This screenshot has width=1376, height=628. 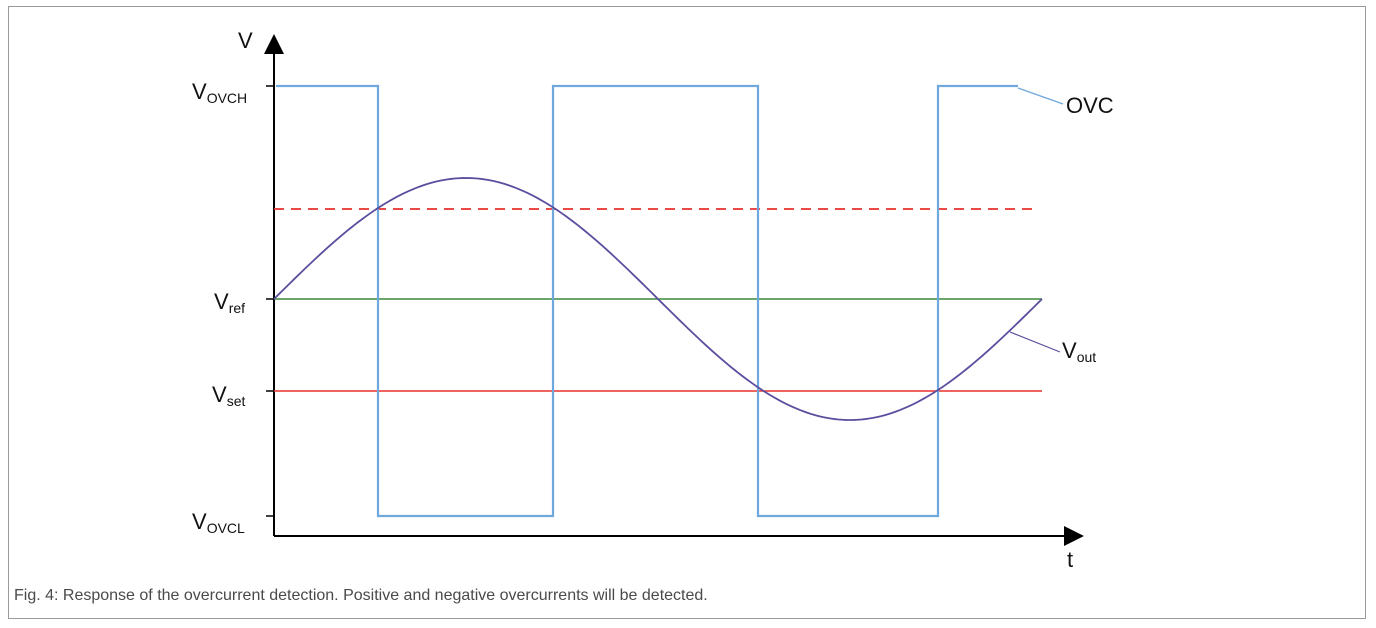 What do you see at coordinates (228, 395) in the screenshot?
I see `level-label-set: Vset` at bounding box center [228, 395].